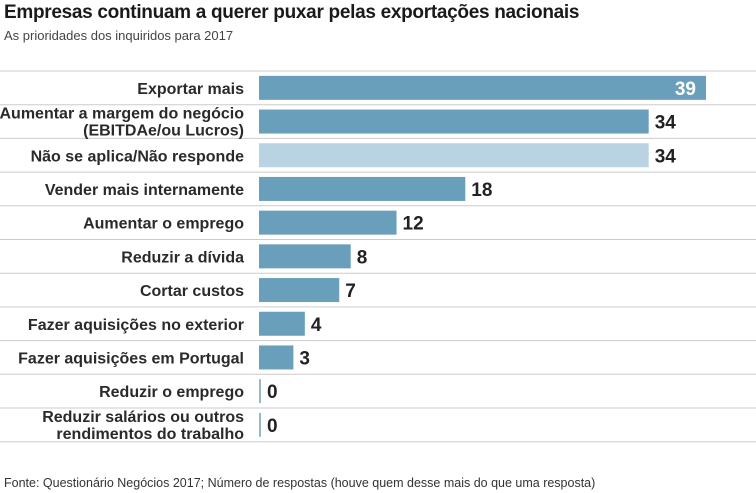 This screenshot has height=493, width=756. I want to click on category-label: Reduzir o emprego, so click(171, 392).